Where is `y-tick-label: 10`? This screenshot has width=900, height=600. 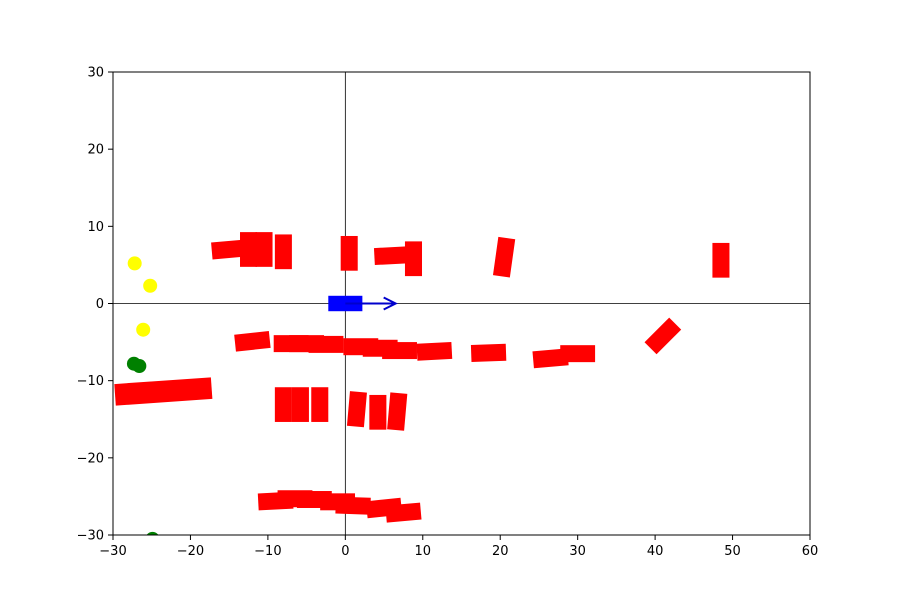
y-tick-label: 10 is located at coordinates (95, 227).